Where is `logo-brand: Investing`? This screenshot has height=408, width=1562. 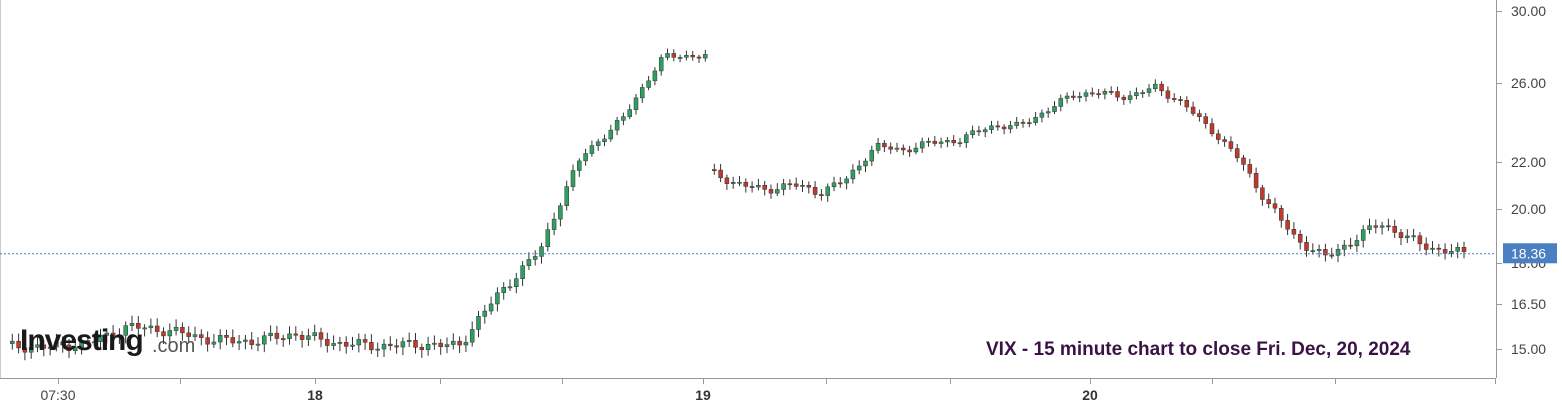
logo-brand: Investing is located at coordinates (81, 340).